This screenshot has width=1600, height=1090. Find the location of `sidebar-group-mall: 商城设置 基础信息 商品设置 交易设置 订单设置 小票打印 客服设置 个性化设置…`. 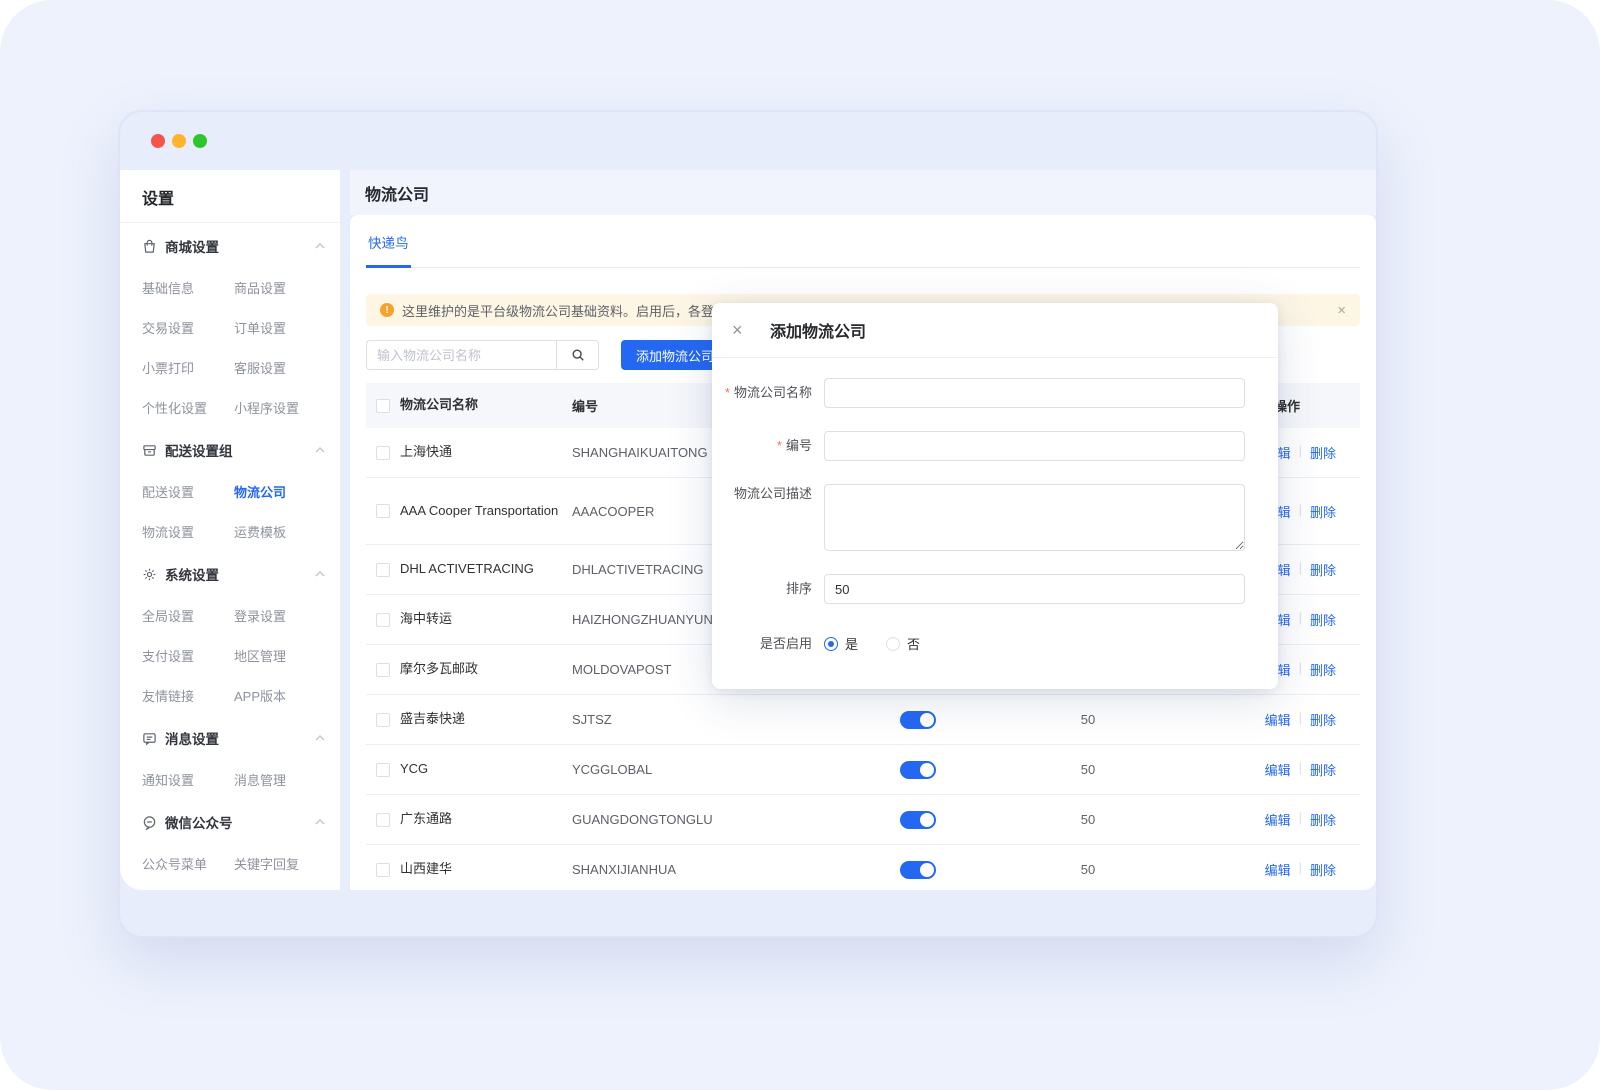

sidebar-group-mall: 商城设置 基础信息 商品设置 交易设置 订单设置 小票打印 客服设置 个性化设置… is located at coordinates (230, 326).